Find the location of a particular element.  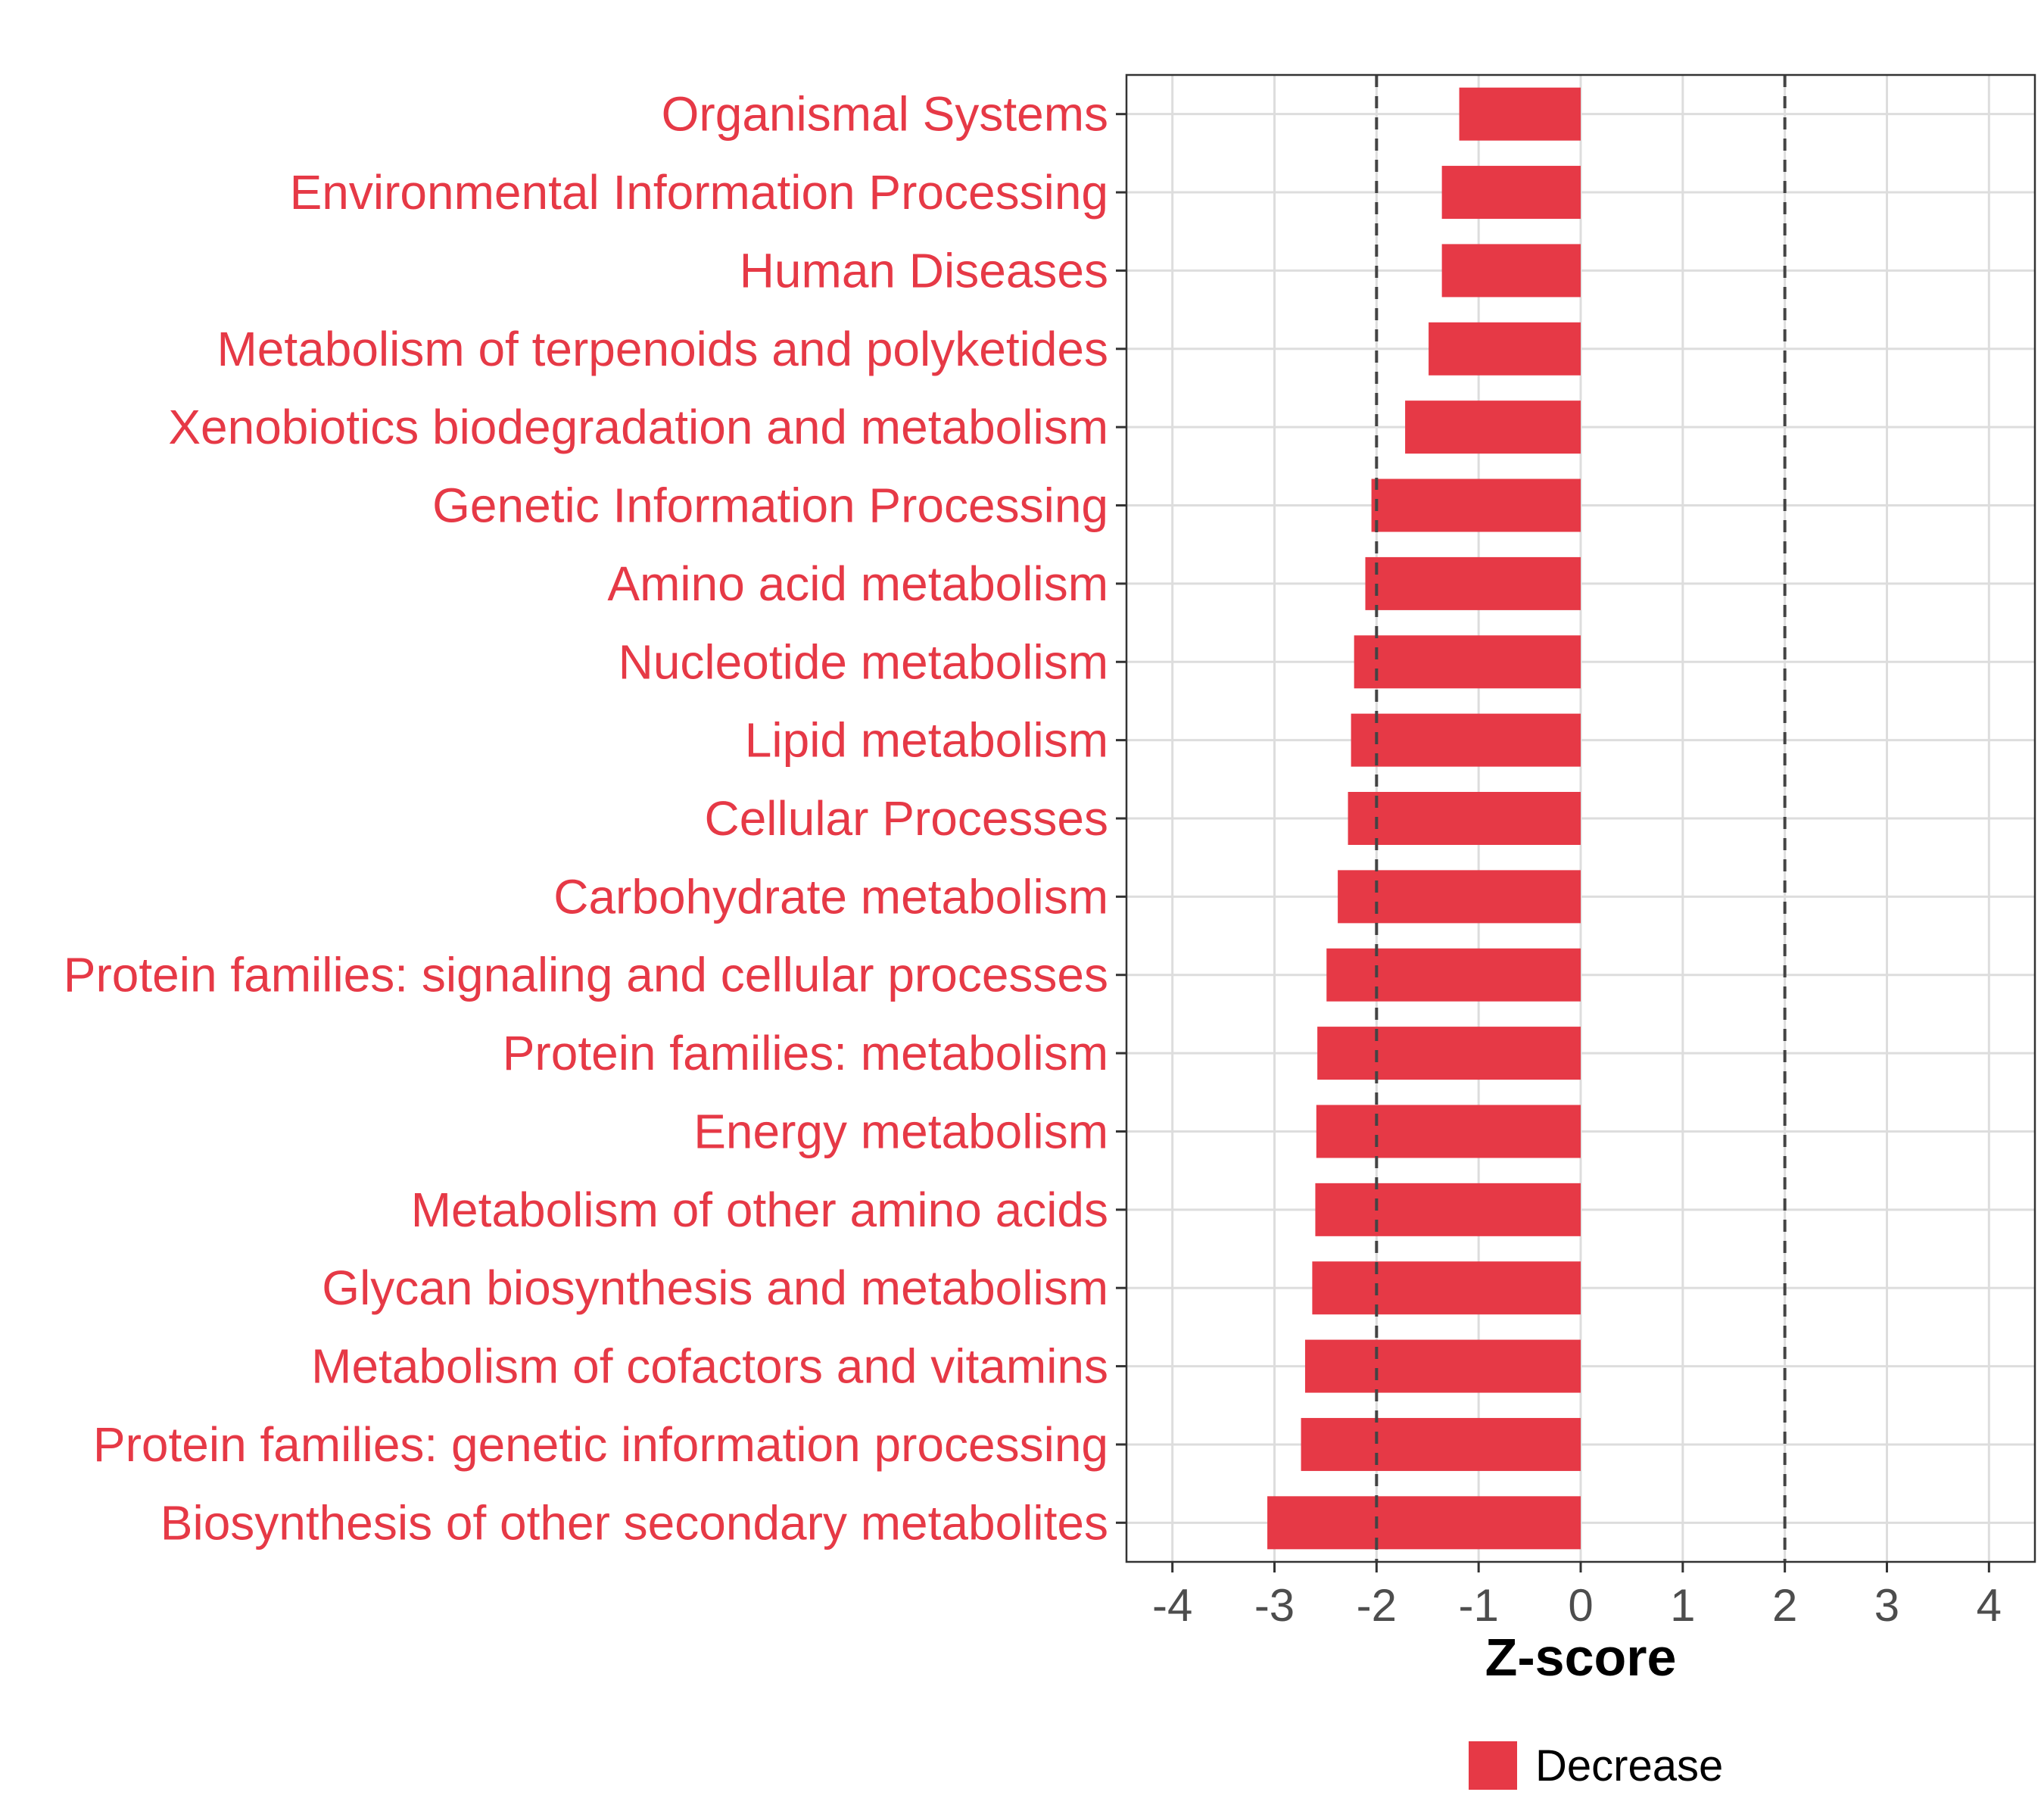

y-tick-label: Metabolism of other amino acids is located at coordinates (759, 1210).